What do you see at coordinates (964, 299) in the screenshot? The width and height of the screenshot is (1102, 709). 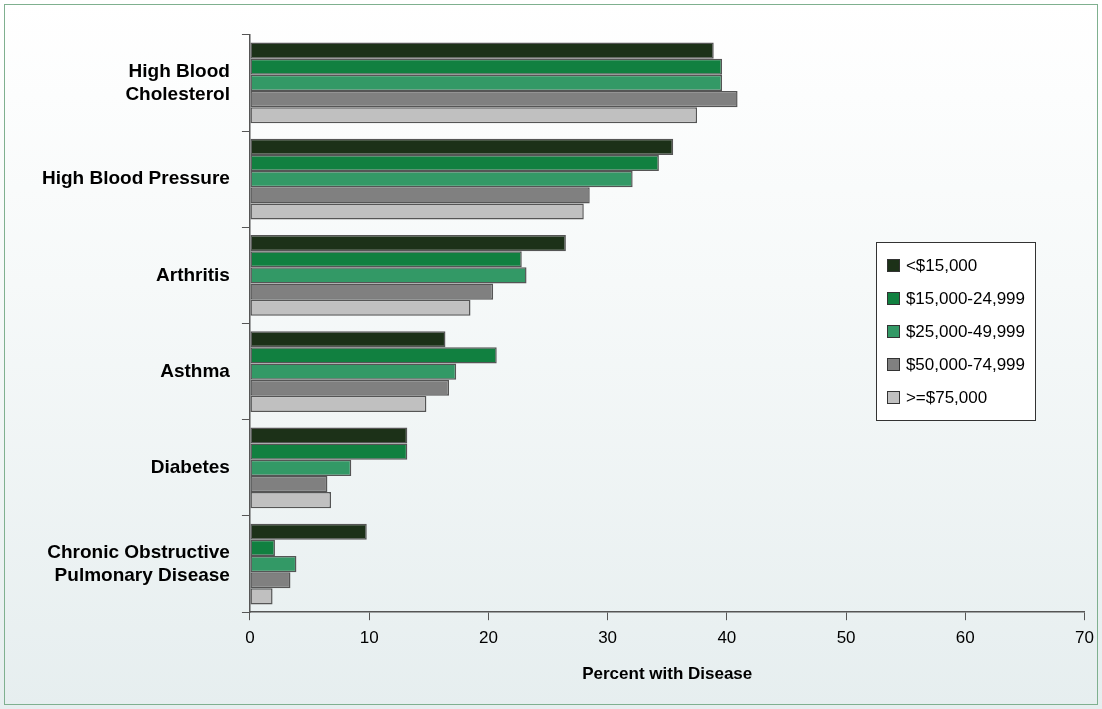 I see `legend-label: $15,000-24,999` at bounding box center [964, 299].